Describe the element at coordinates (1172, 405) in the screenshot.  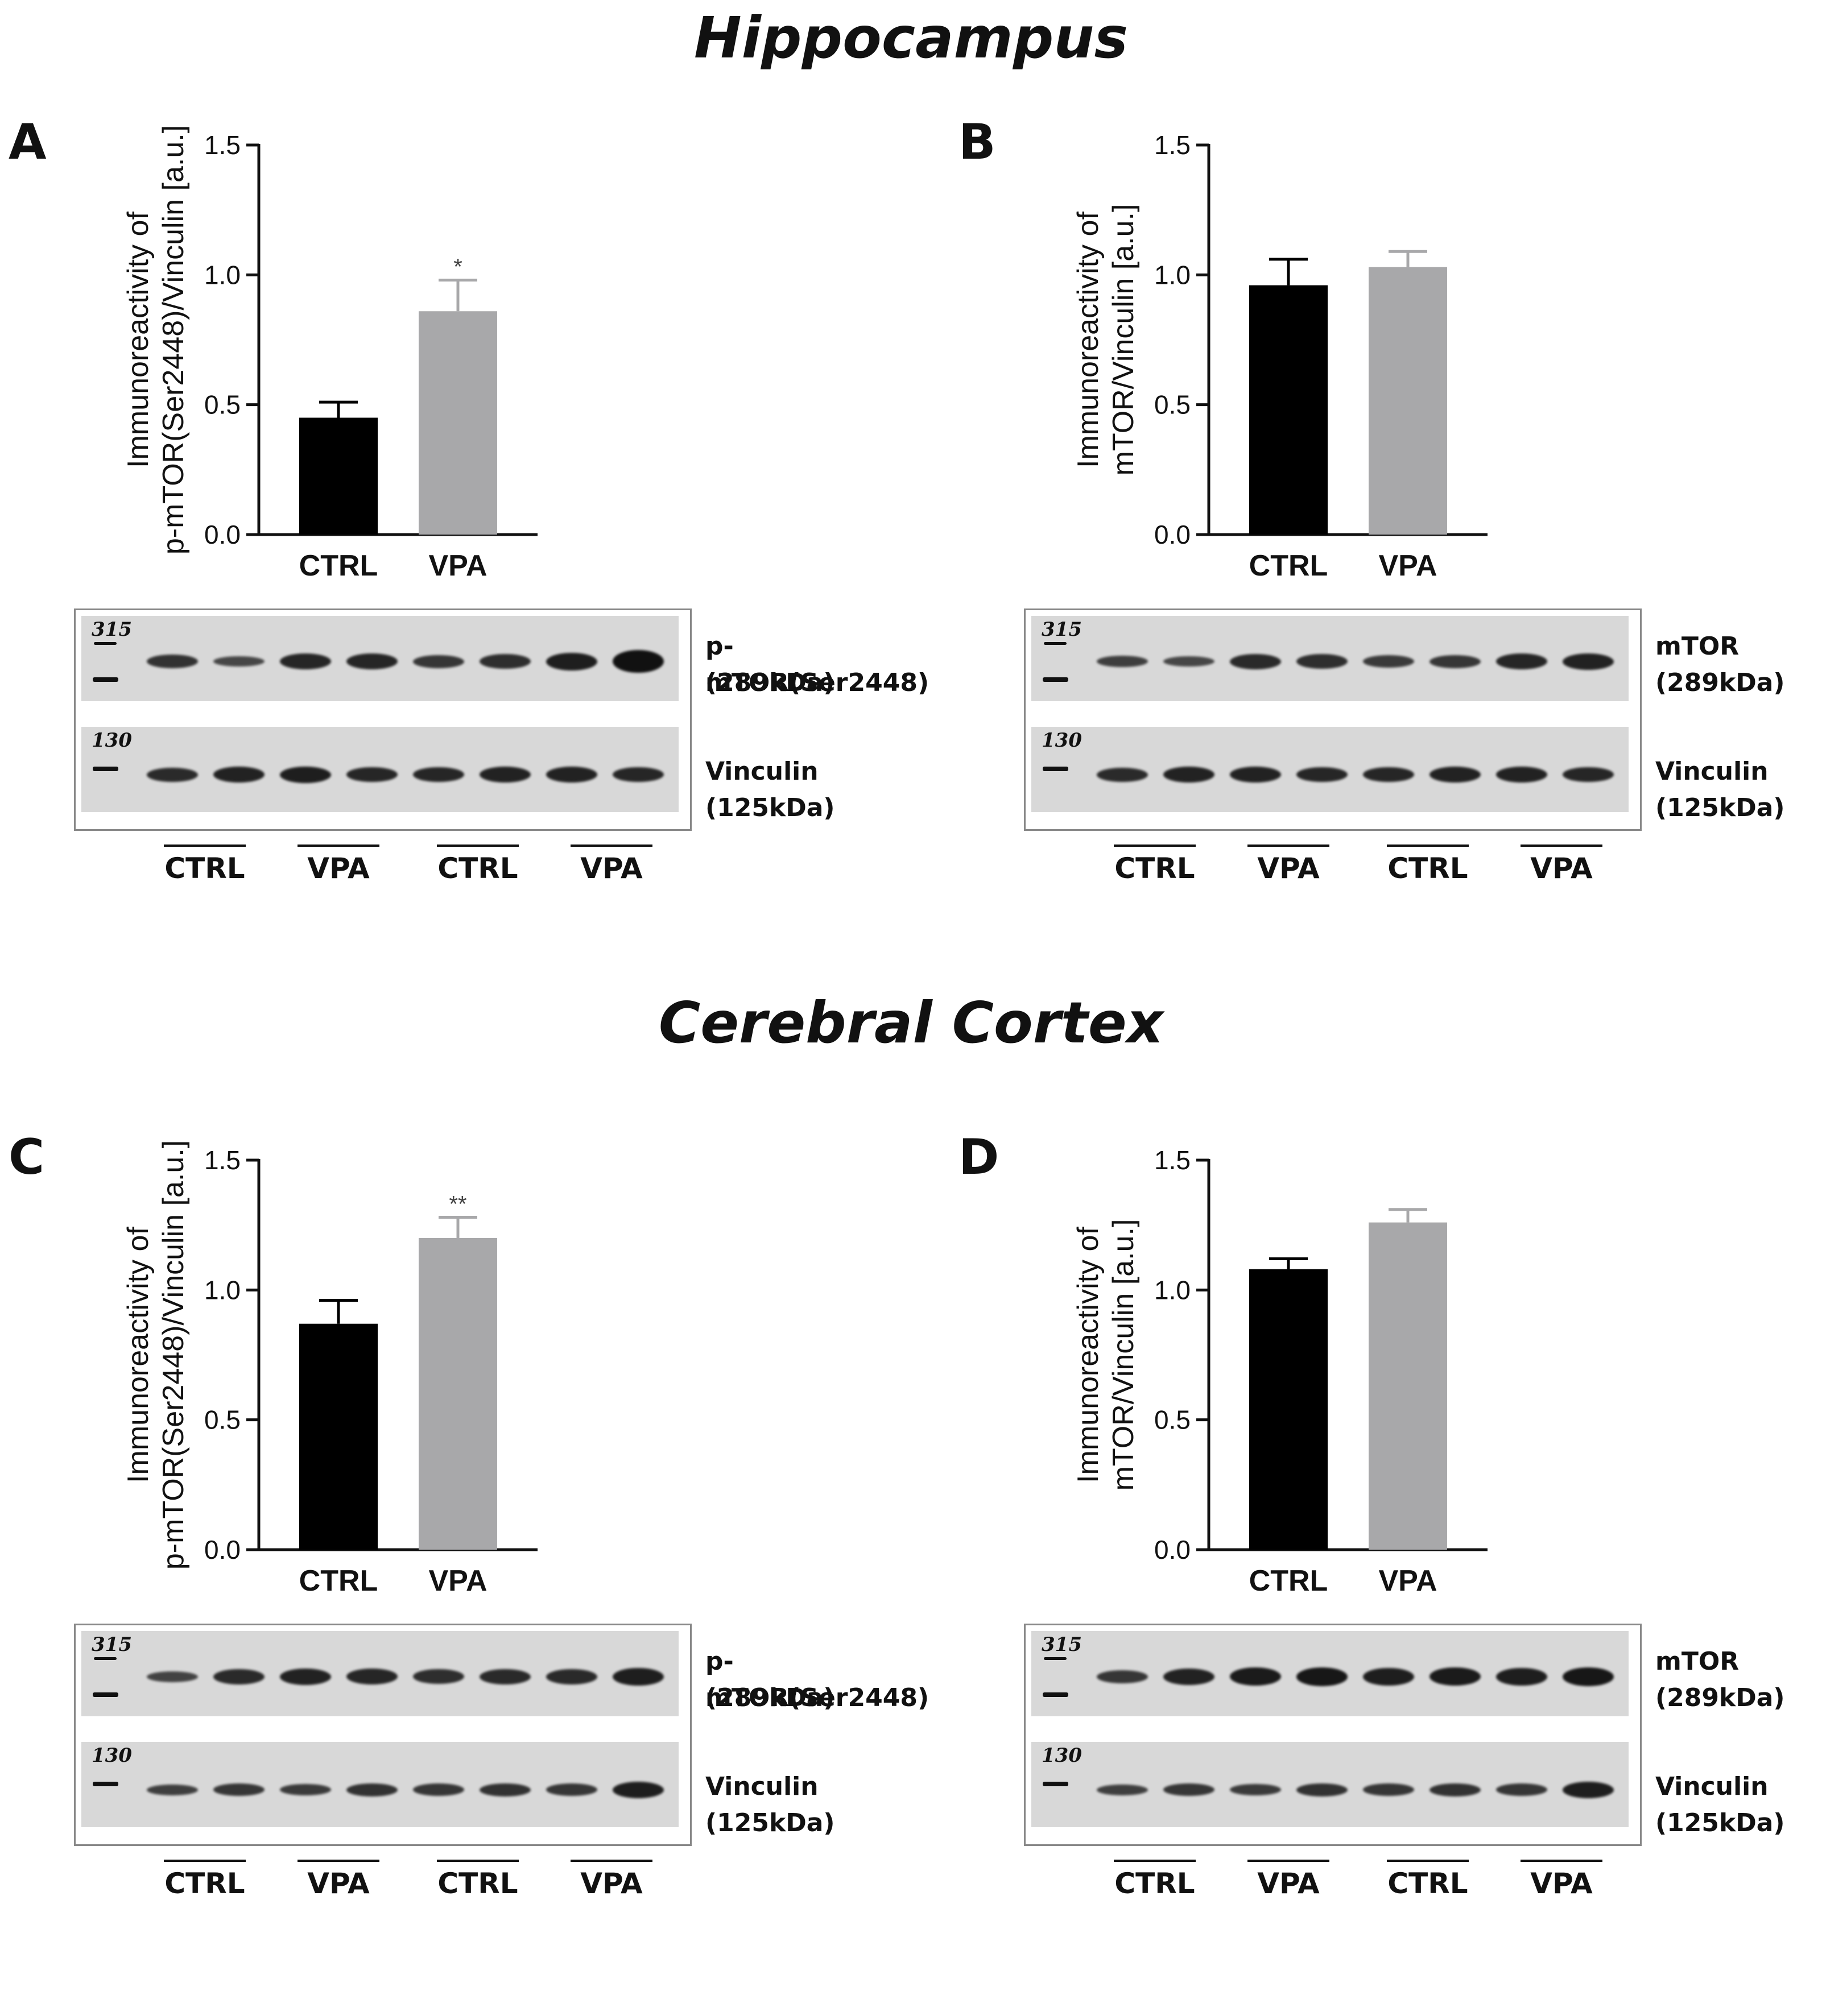
I see `y-tick-label: 0.5` at that location.